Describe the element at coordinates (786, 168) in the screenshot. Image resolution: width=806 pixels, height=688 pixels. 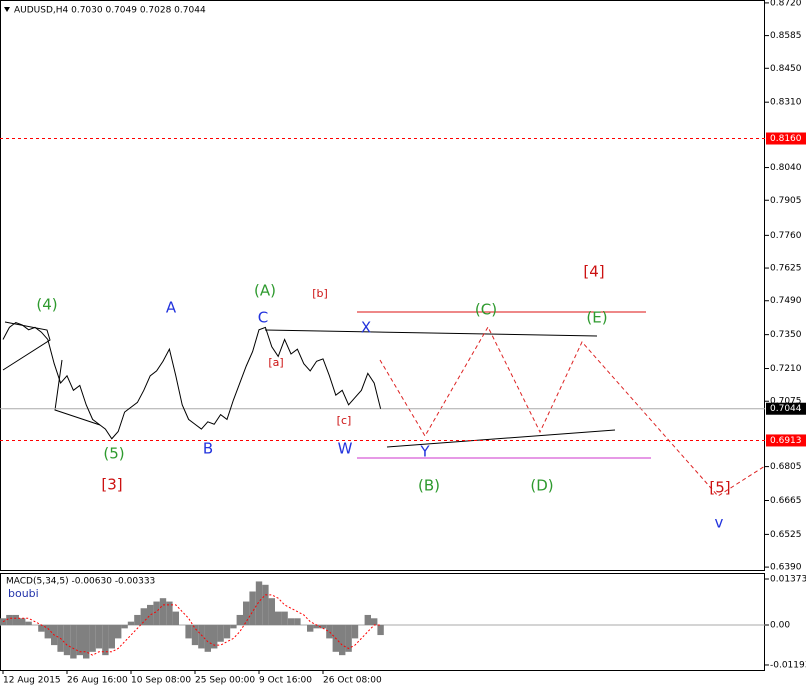
I see `y-tick-label: 0.8040` at that location.